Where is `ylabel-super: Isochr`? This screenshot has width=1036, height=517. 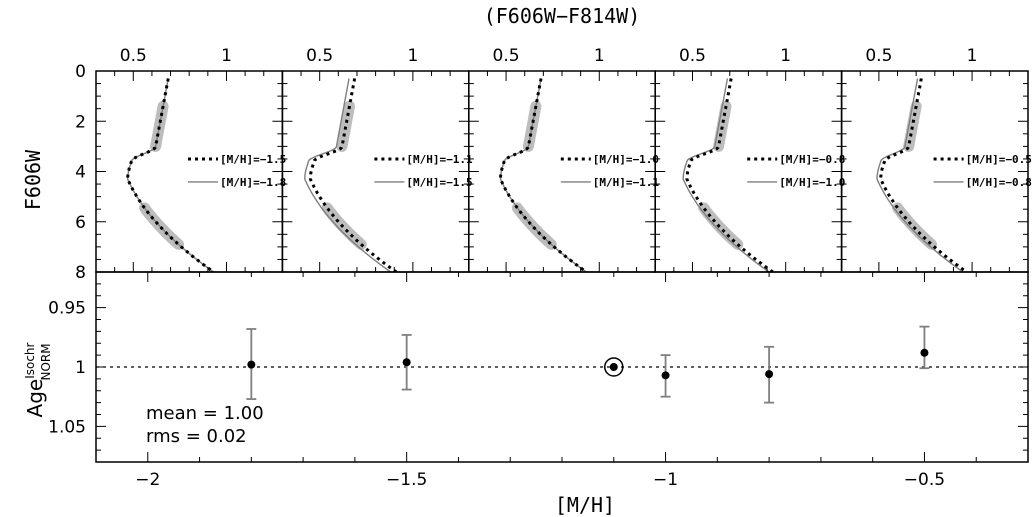
ylabel-super: Isochr is located at coordinates (30, 360).